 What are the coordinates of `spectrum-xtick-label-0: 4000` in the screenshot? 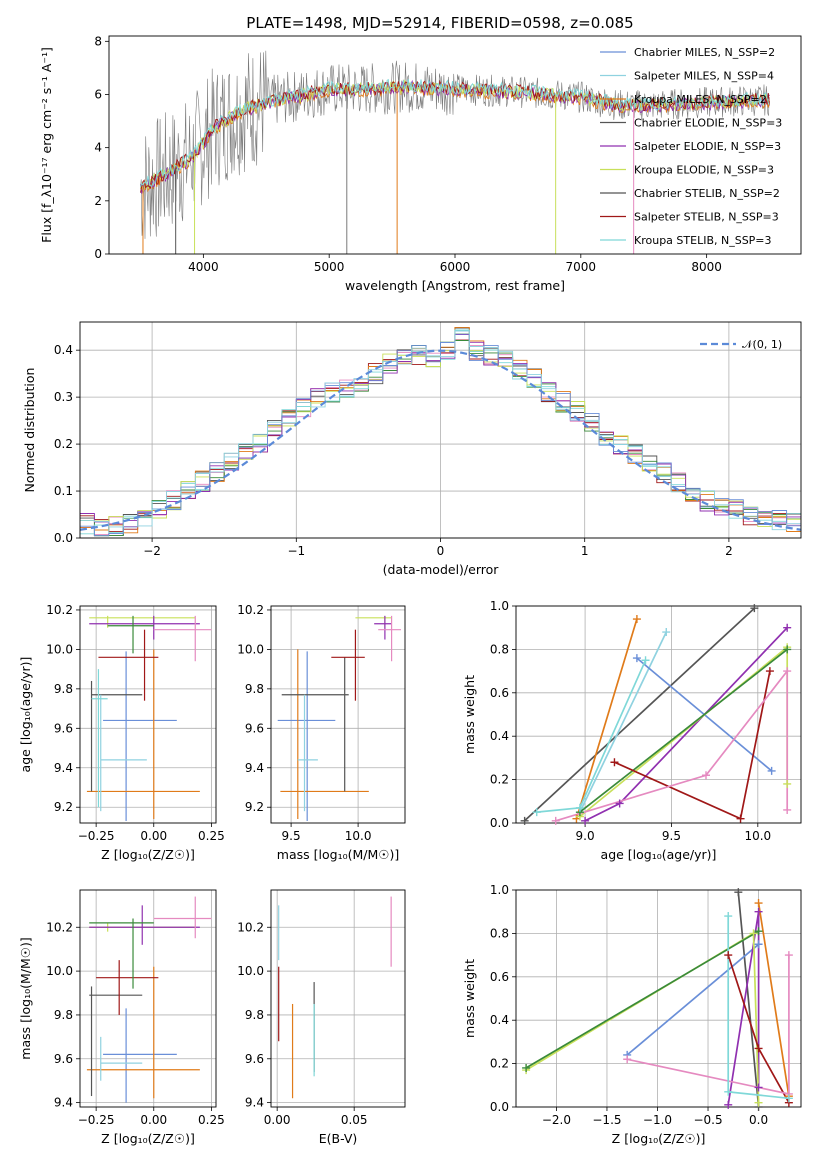 It's located at (203, 267).